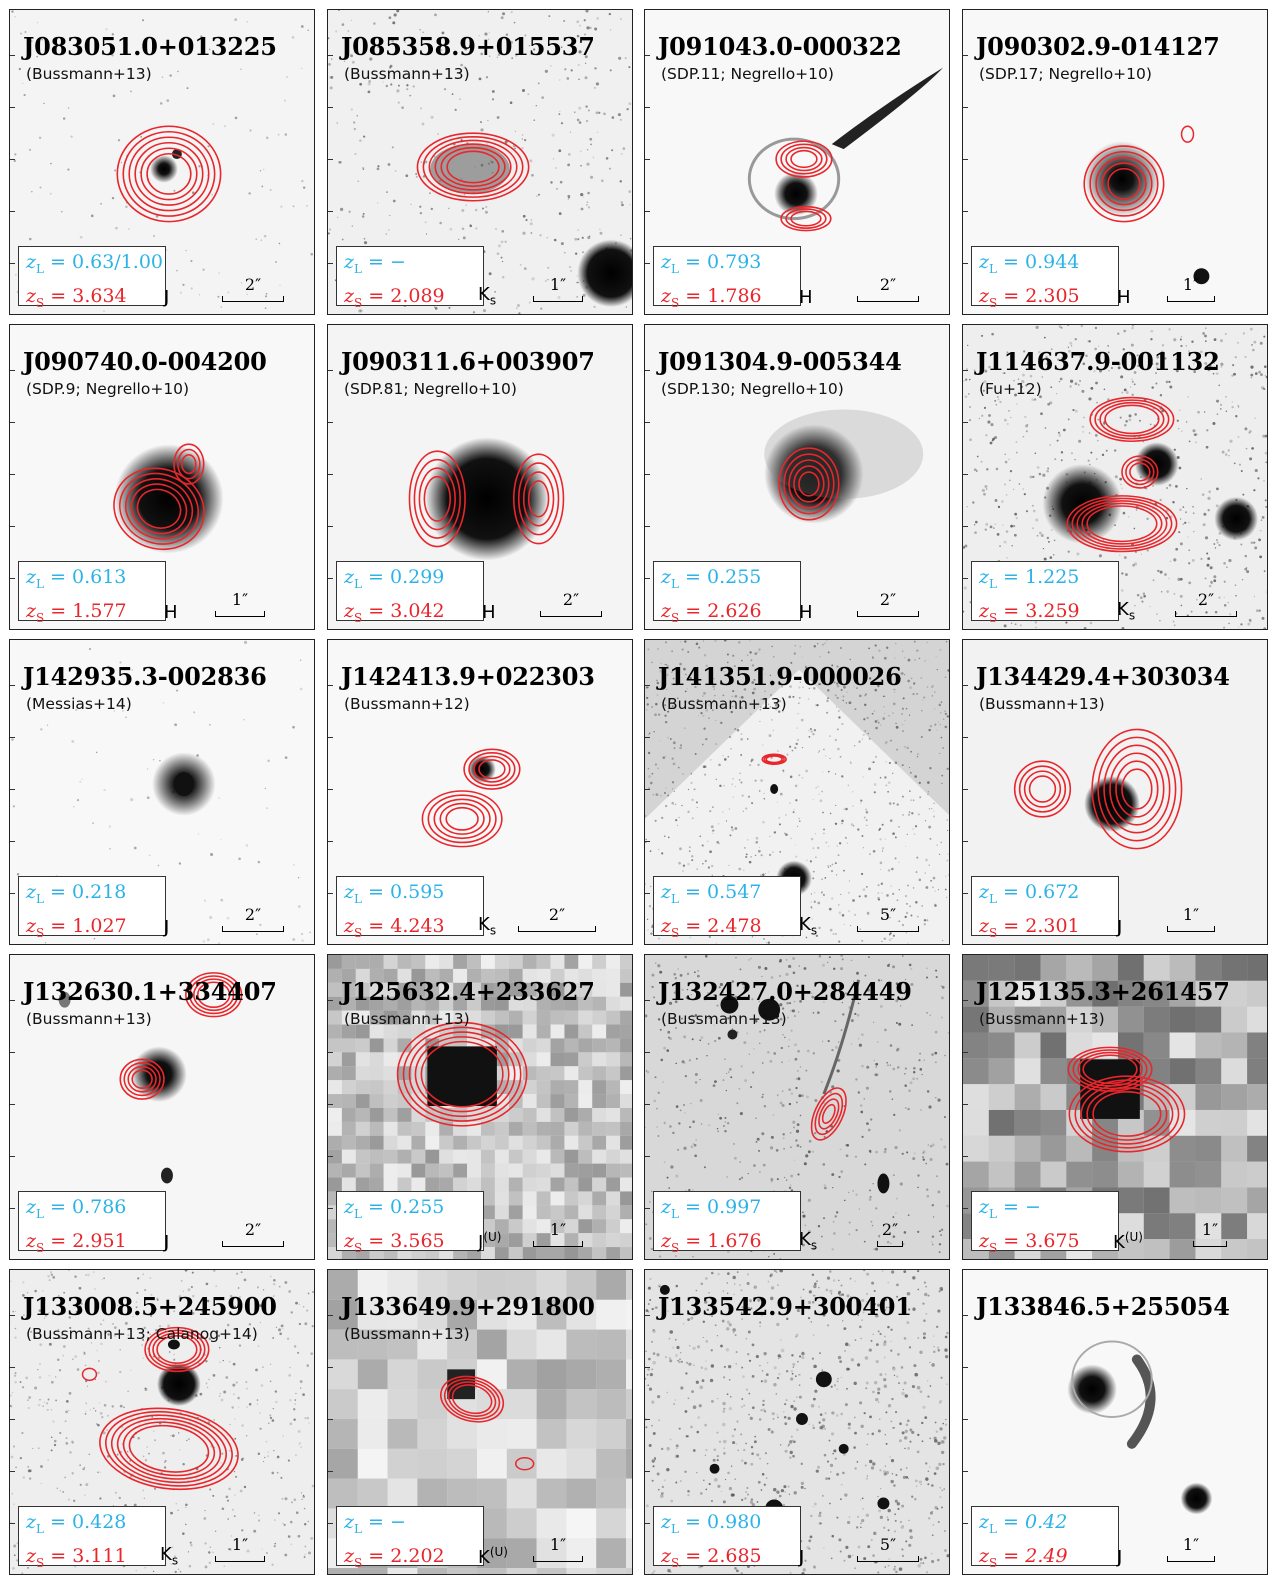 The image size is (1281, 1594). What do you see at coordinates (1042, 704) in the screenshot?
I see `panel-reference: (Bussmann+13)` at bounding box center [1042, 704].